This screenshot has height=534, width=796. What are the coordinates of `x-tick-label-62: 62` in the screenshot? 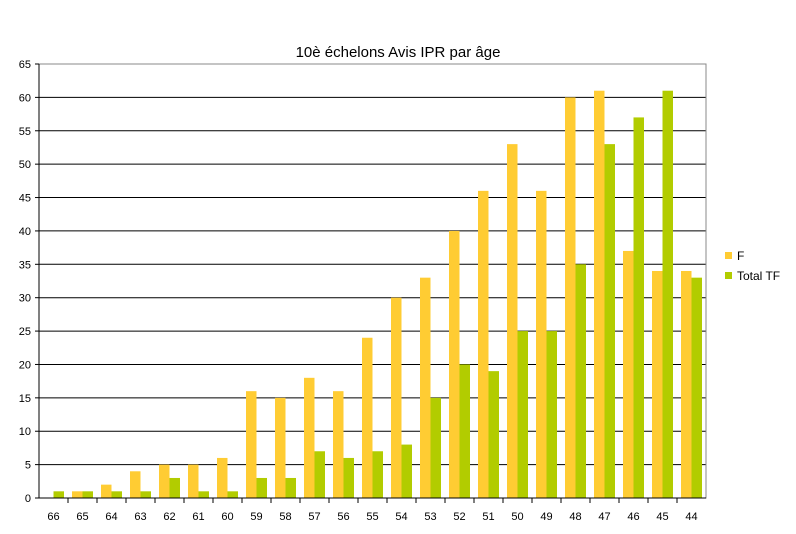 It's located at (169, 517).